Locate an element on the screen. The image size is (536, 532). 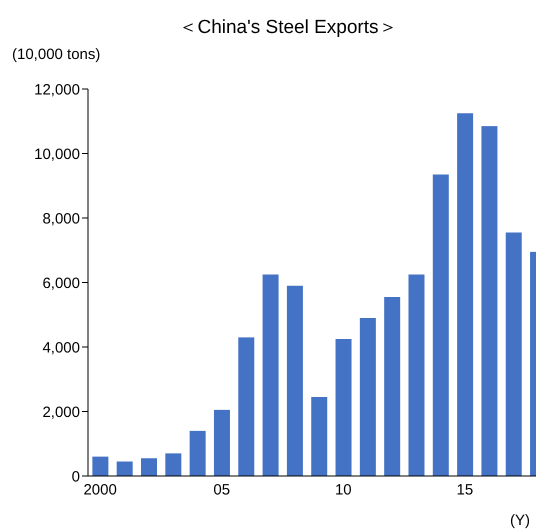
x-tick-label: 05 is located at coordinates (221, 490).